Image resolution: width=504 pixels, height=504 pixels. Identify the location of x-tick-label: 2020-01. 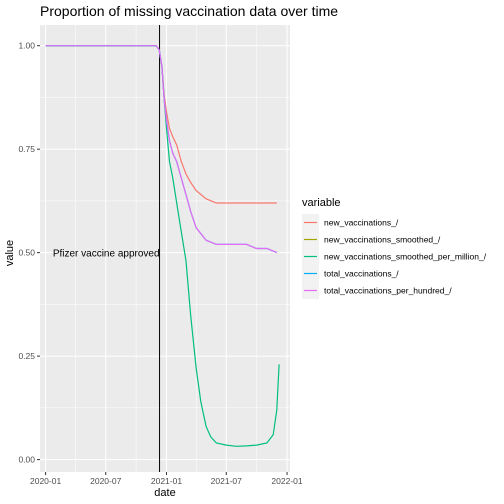
(45, 481).